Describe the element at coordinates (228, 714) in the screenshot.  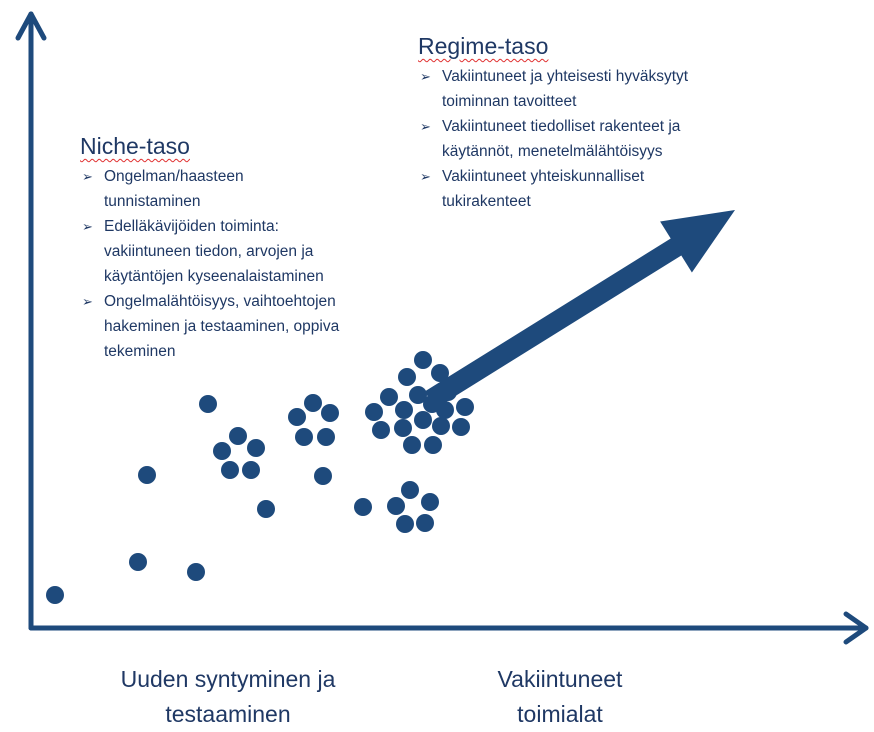
I see `label-line: testaaminen` at that location.